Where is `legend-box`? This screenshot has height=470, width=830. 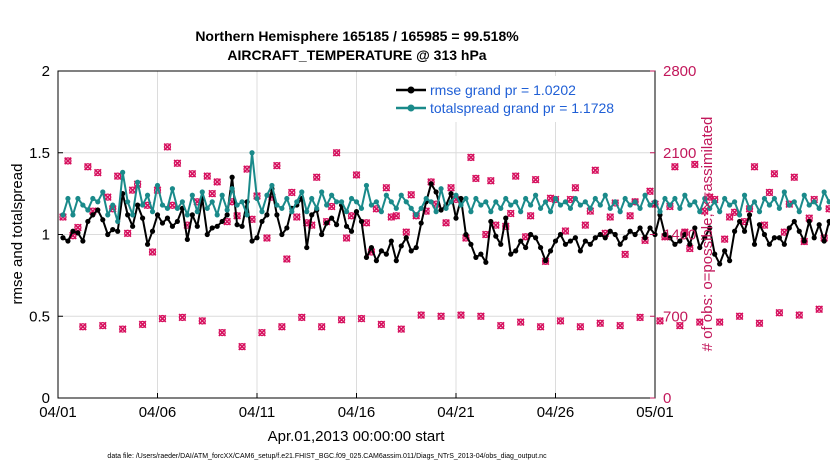
legend-box is located at coordinates (521, 99).